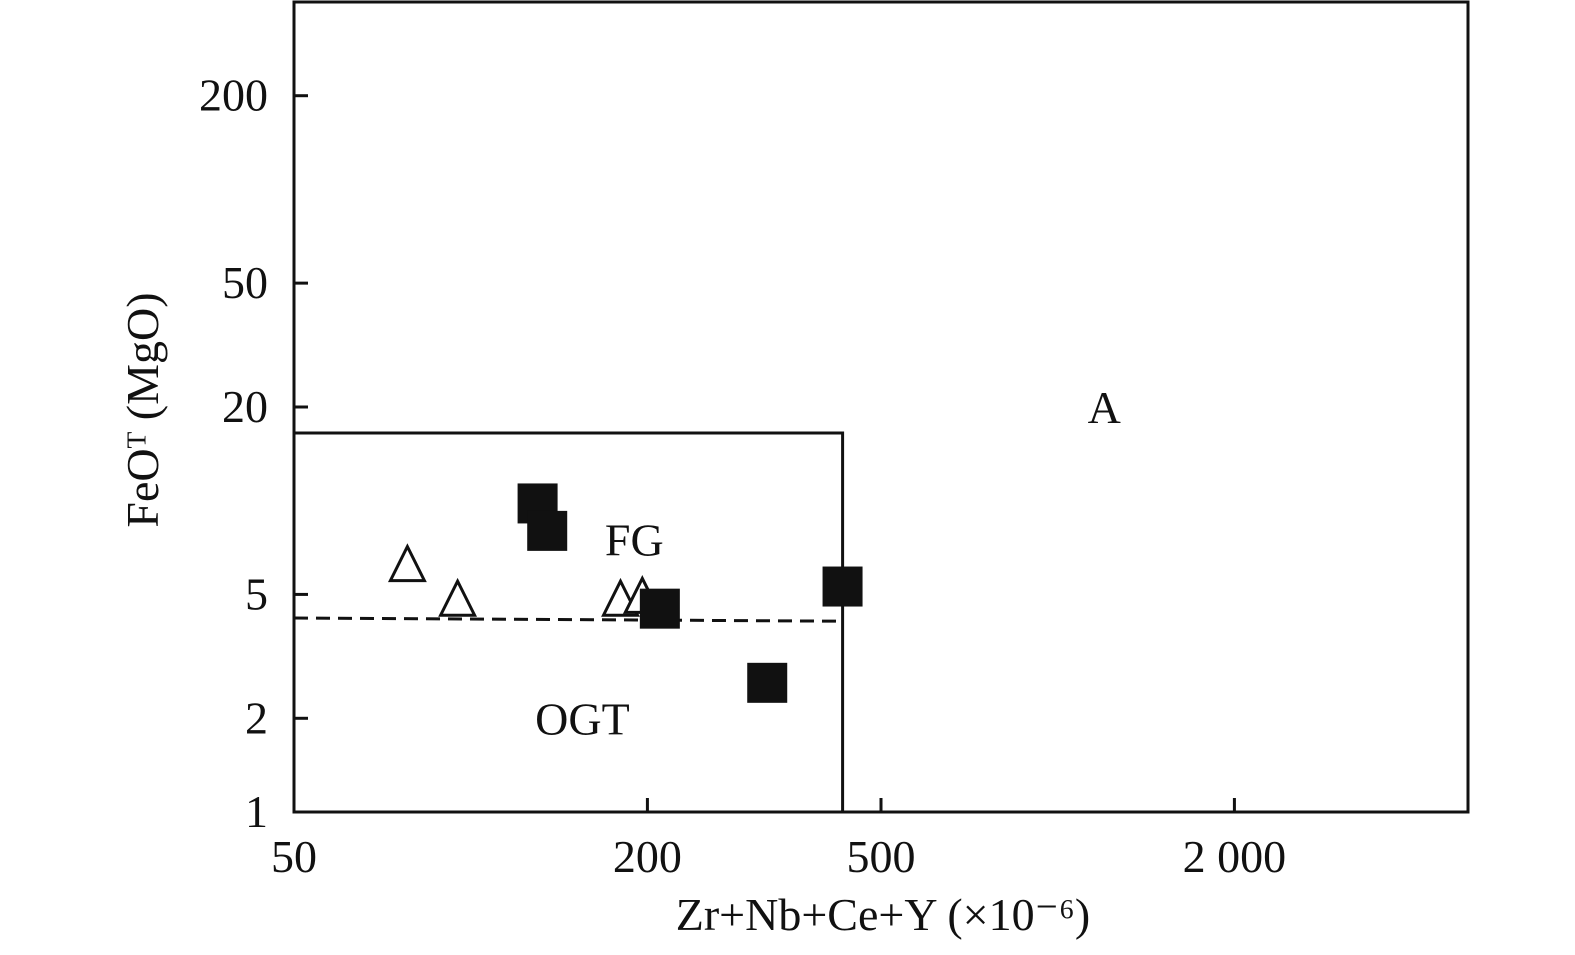 The image size is (1575, 955). What do you see at coordinates (233, 95) in the screenshot?
I see `y-tick-label: 200` at bounding box center [233, 95].